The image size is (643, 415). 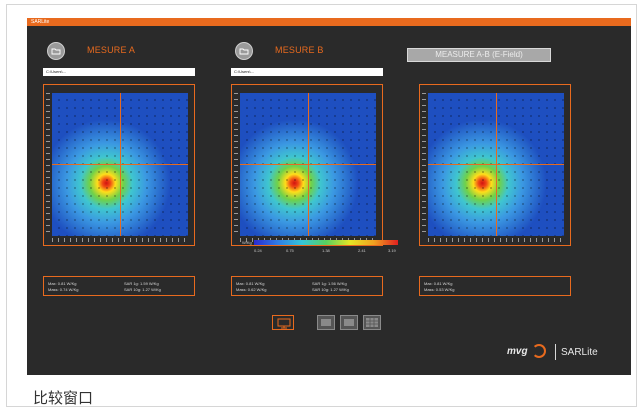 I want to click on display-mode-button, so click(x=283, y=322).